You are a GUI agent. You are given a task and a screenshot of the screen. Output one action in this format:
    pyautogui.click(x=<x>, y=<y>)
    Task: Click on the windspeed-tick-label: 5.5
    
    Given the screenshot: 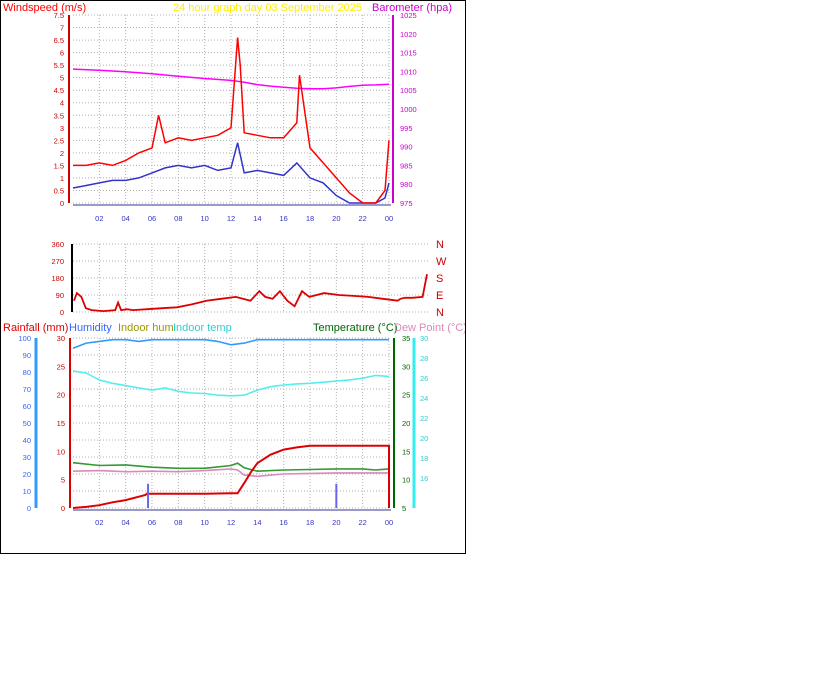 What is the action you would take?
    pyautogui.click(x=59, y=65)
    